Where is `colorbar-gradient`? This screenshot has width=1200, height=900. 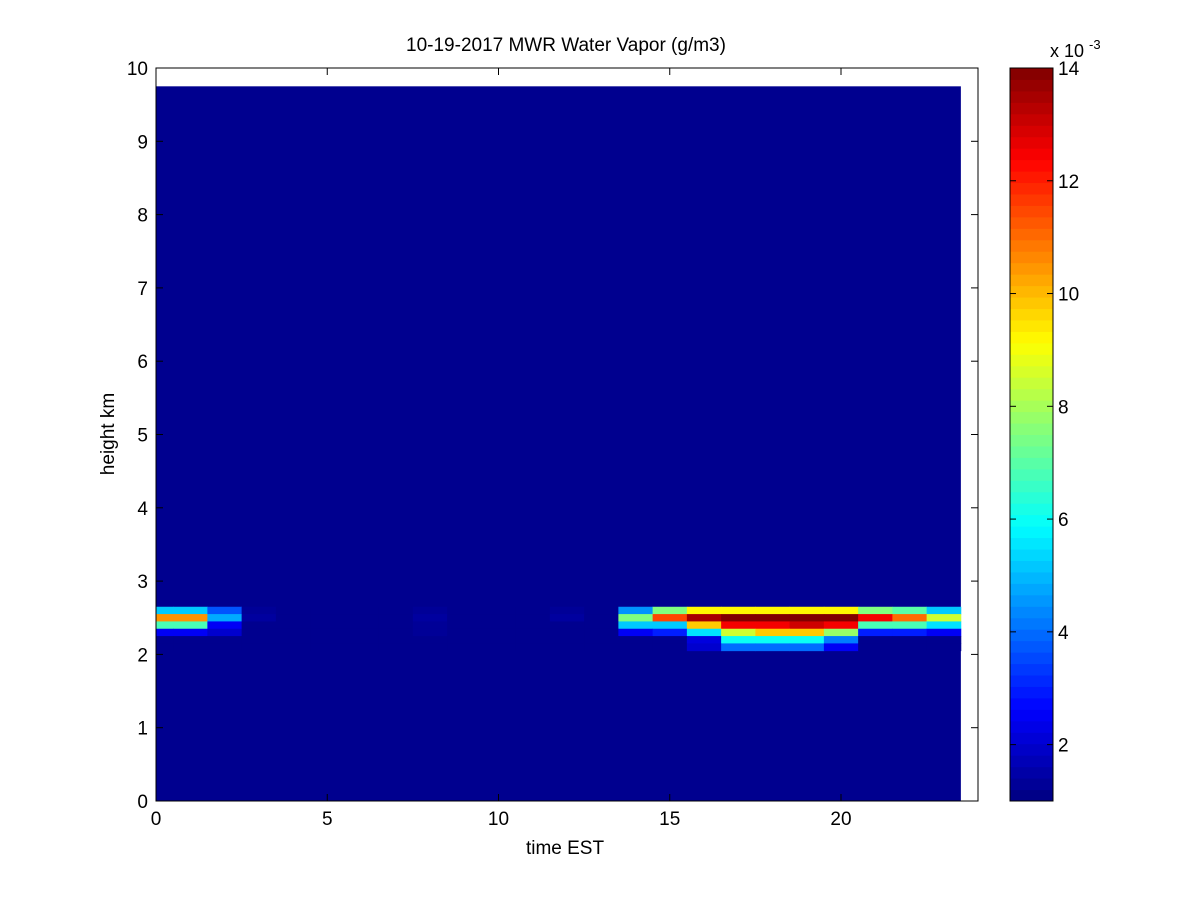
colorbar-gradient is located at coordinates (1031, 435).